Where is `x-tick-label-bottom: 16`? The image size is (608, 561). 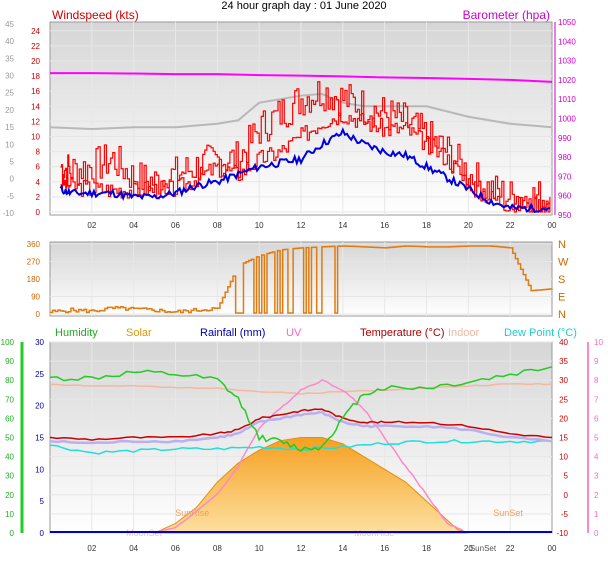
x-tick-label-bottom: 16 is located at coordinates (384, 548).